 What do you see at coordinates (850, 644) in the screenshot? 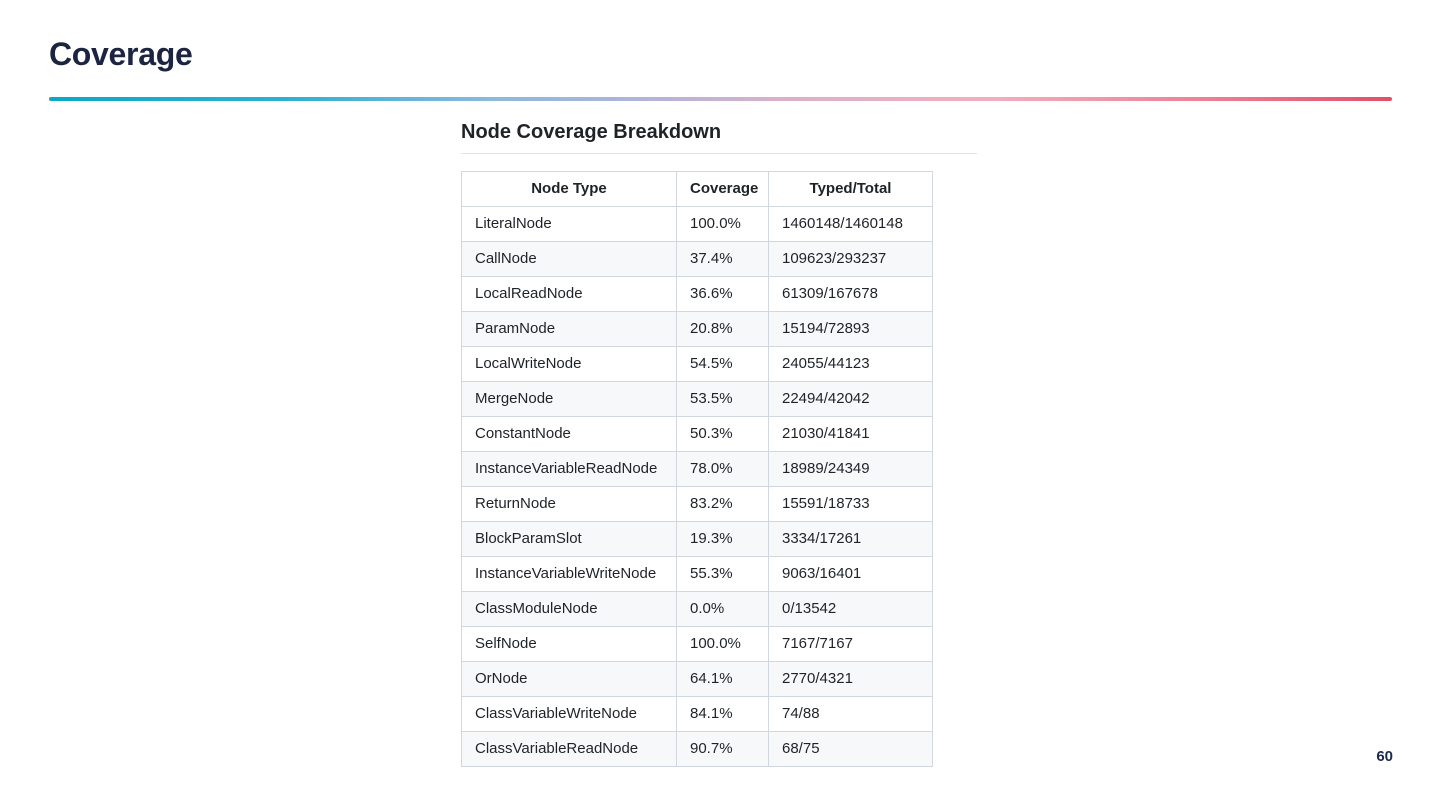
I see `typed-total-cell: 7167/7167` at bounding box center [850, 644].